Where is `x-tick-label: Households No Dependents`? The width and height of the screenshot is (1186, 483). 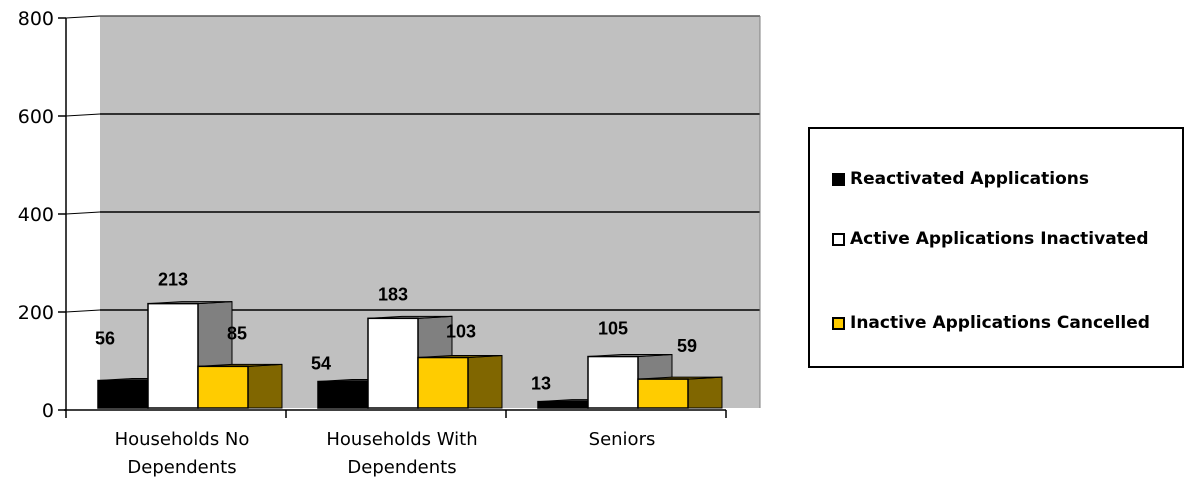
x-tick-label: Households No Dependents is located at coordinates (182, 453).